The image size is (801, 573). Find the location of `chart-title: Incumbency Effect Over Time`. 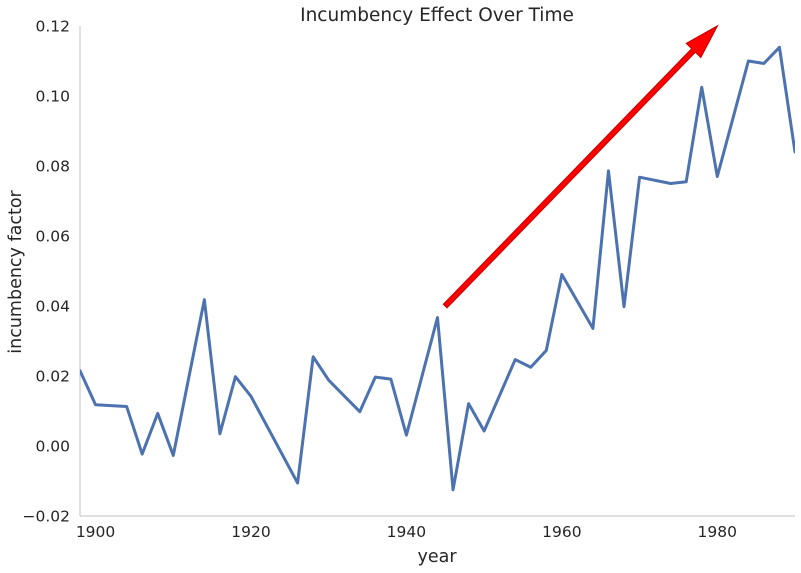

chart-title: Incumbency Effect Over Time is located at coordinates (437, 15).